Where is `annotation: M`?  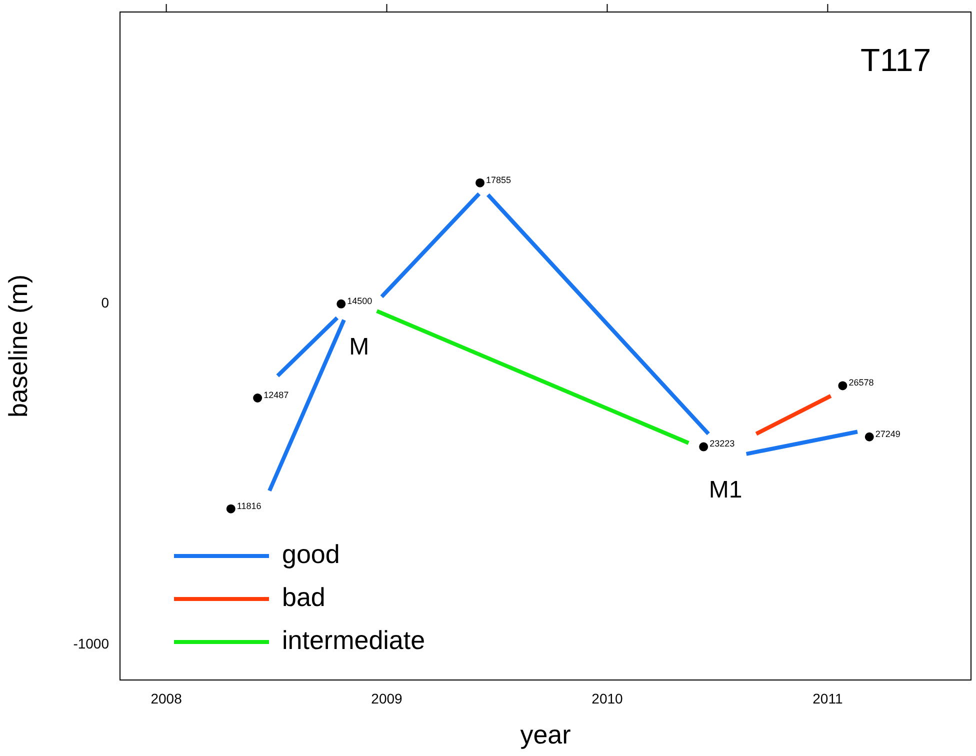
annotation: M is located at coordinates (359, 347).